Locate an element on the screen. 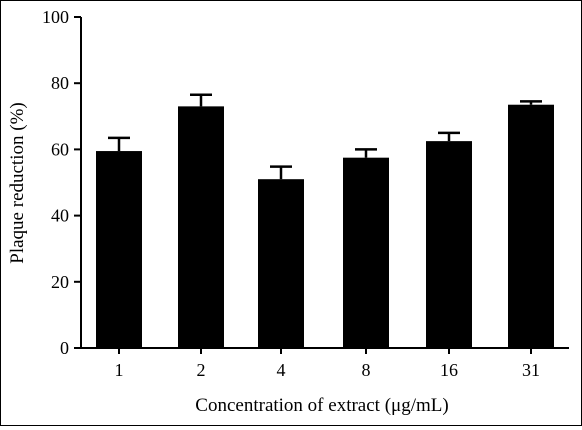 The image size is (582, 430). y-tick-label: 40 is located at coordinates (60, 216).